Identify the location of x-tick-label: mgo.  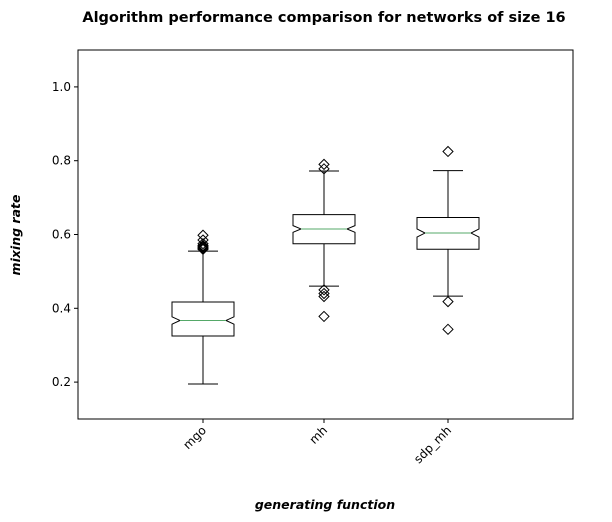
(194, 437).